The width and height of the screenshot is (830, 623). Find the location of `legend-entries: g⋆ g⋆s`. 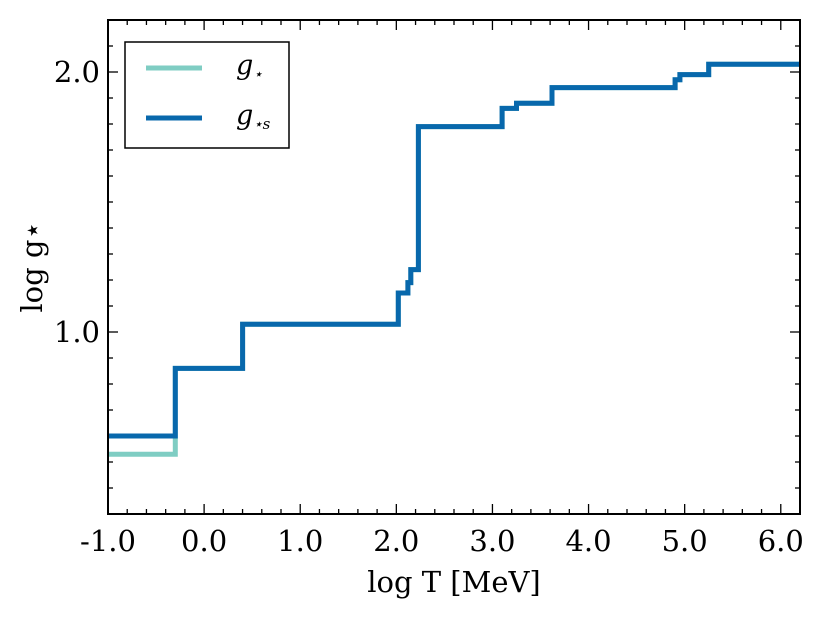

legend-entries: g⋆ g⋆s is located at coordinates (208, 91).